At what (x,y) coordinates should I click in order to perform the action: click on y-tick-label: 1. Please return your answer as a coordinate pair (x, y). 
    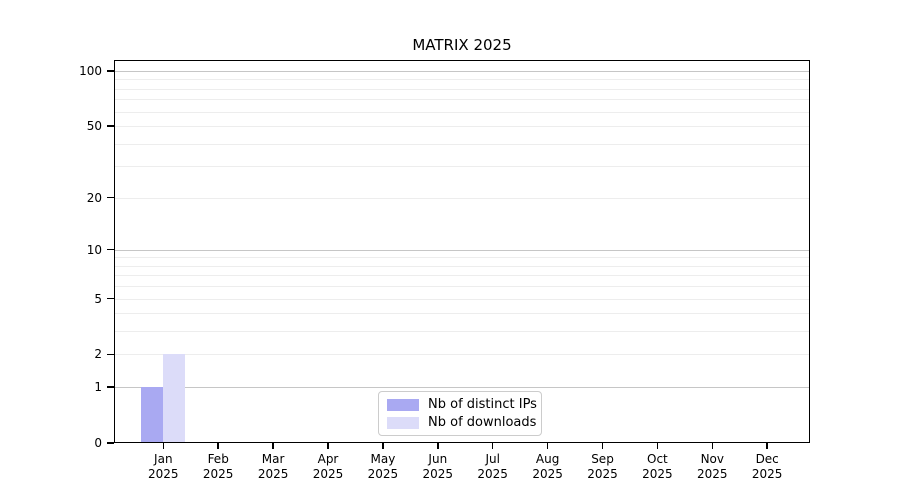
    Looking at the image, I should click on (98, 387).